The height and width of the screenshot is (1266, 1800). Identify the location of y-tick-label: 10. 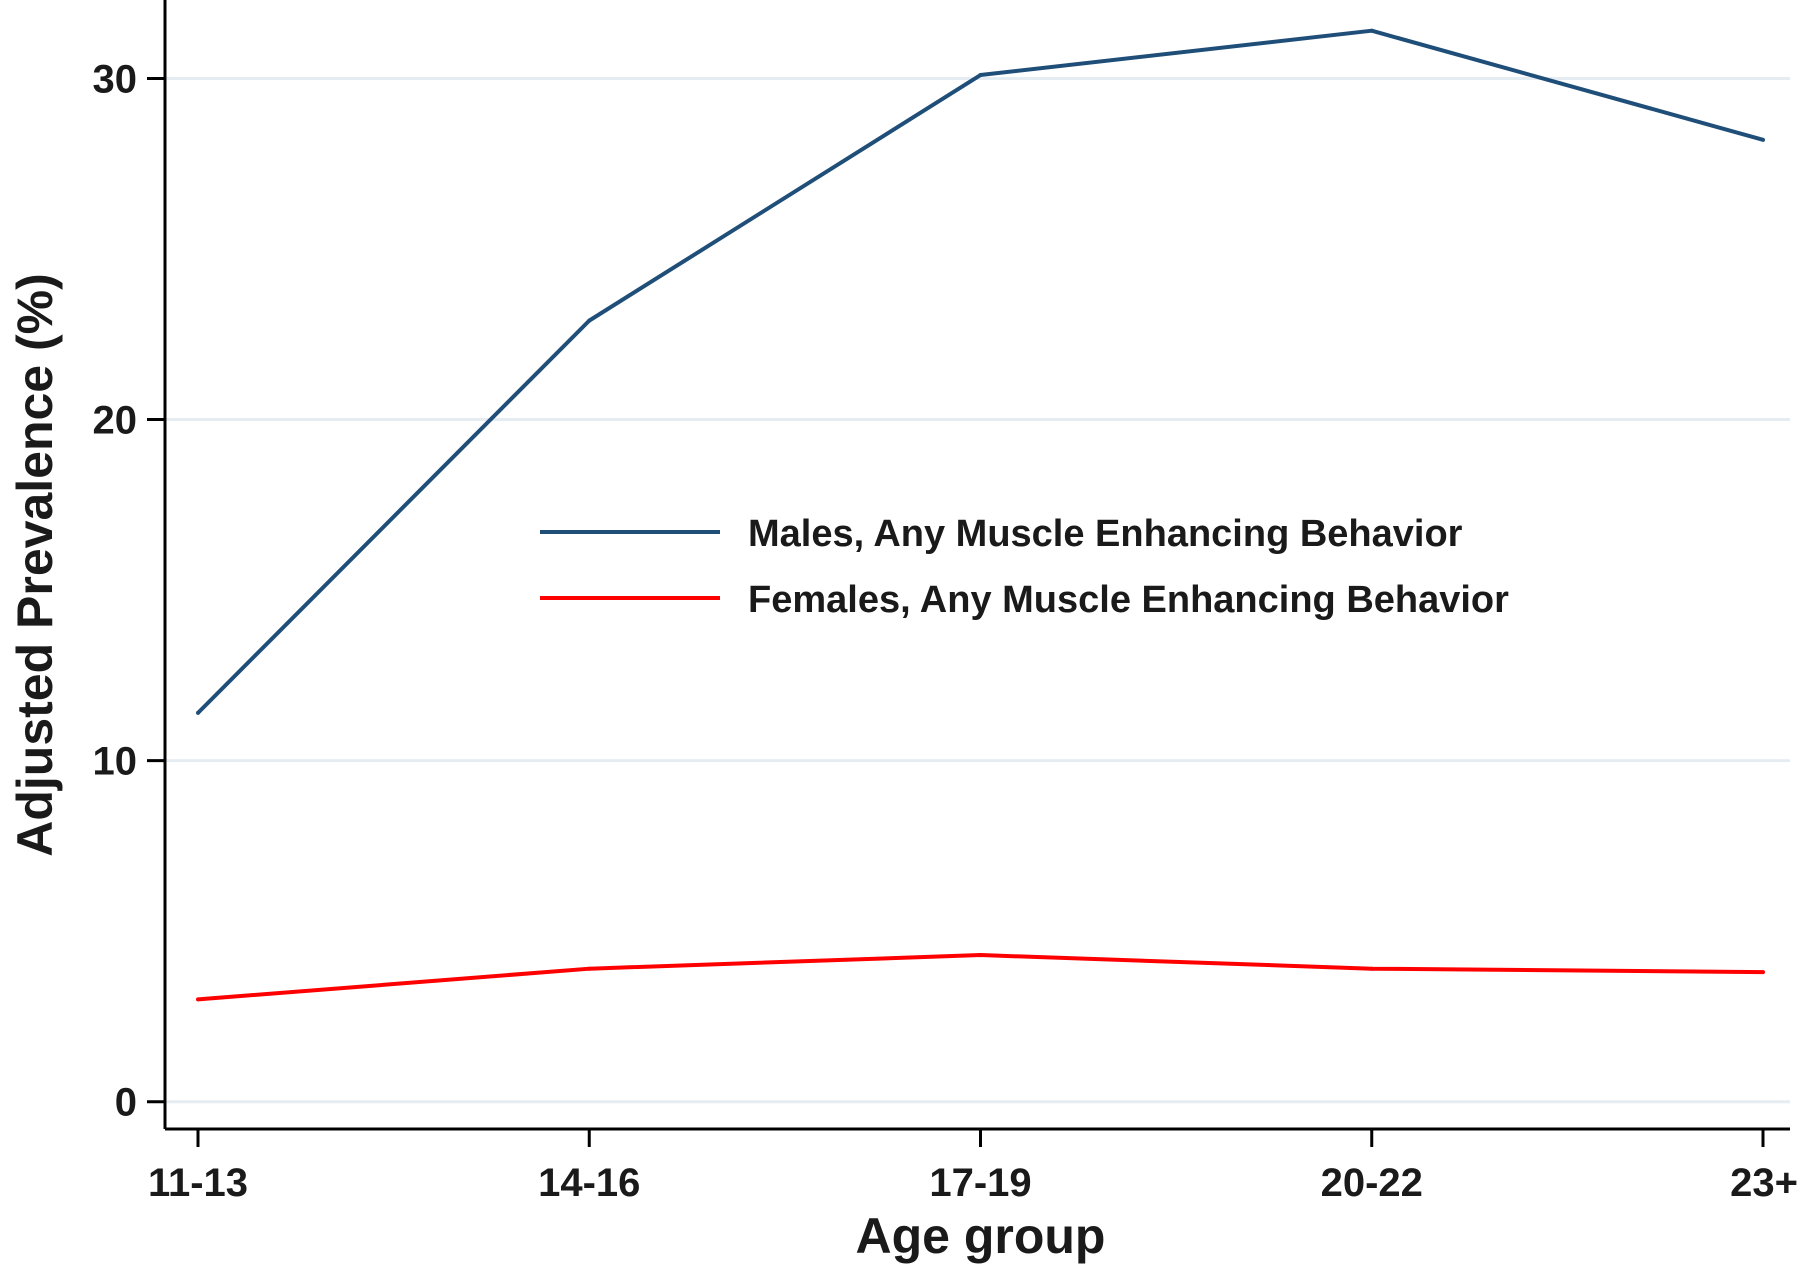
(115, 762).